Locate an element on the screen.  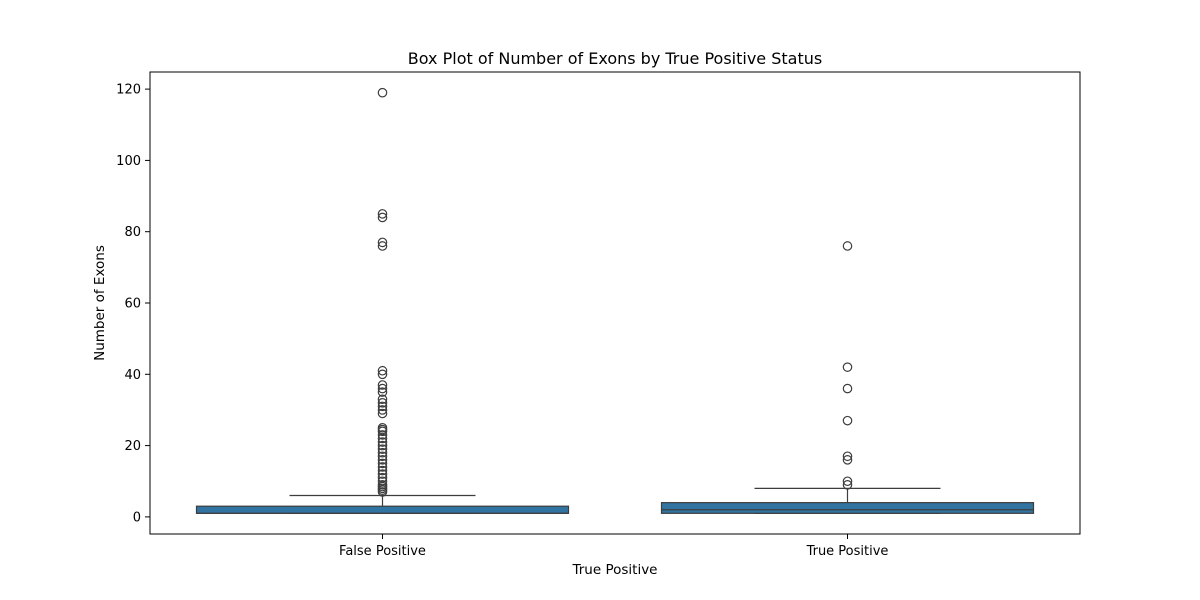
y-tick-label: 60 is located at coordinates (132, 304).